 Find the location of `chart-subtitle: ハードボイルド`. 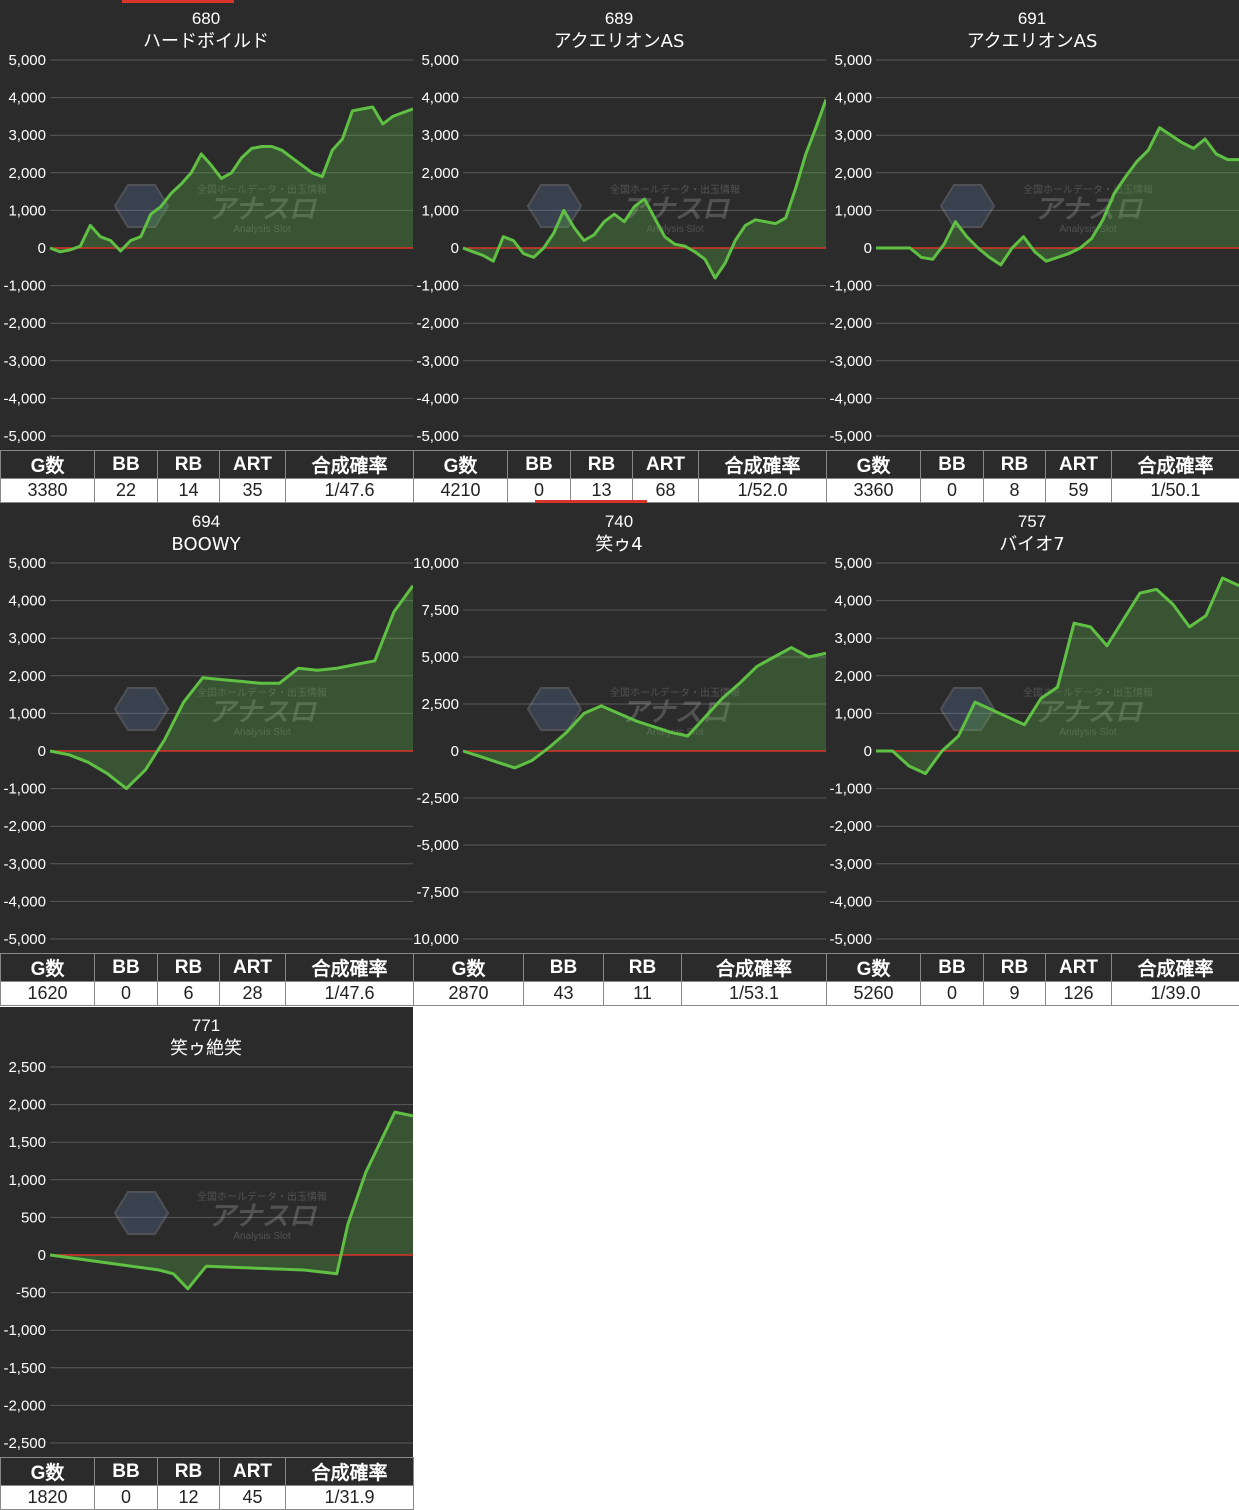

chart-subtitle: ハードボイルド is located at coordinates (206, 41).